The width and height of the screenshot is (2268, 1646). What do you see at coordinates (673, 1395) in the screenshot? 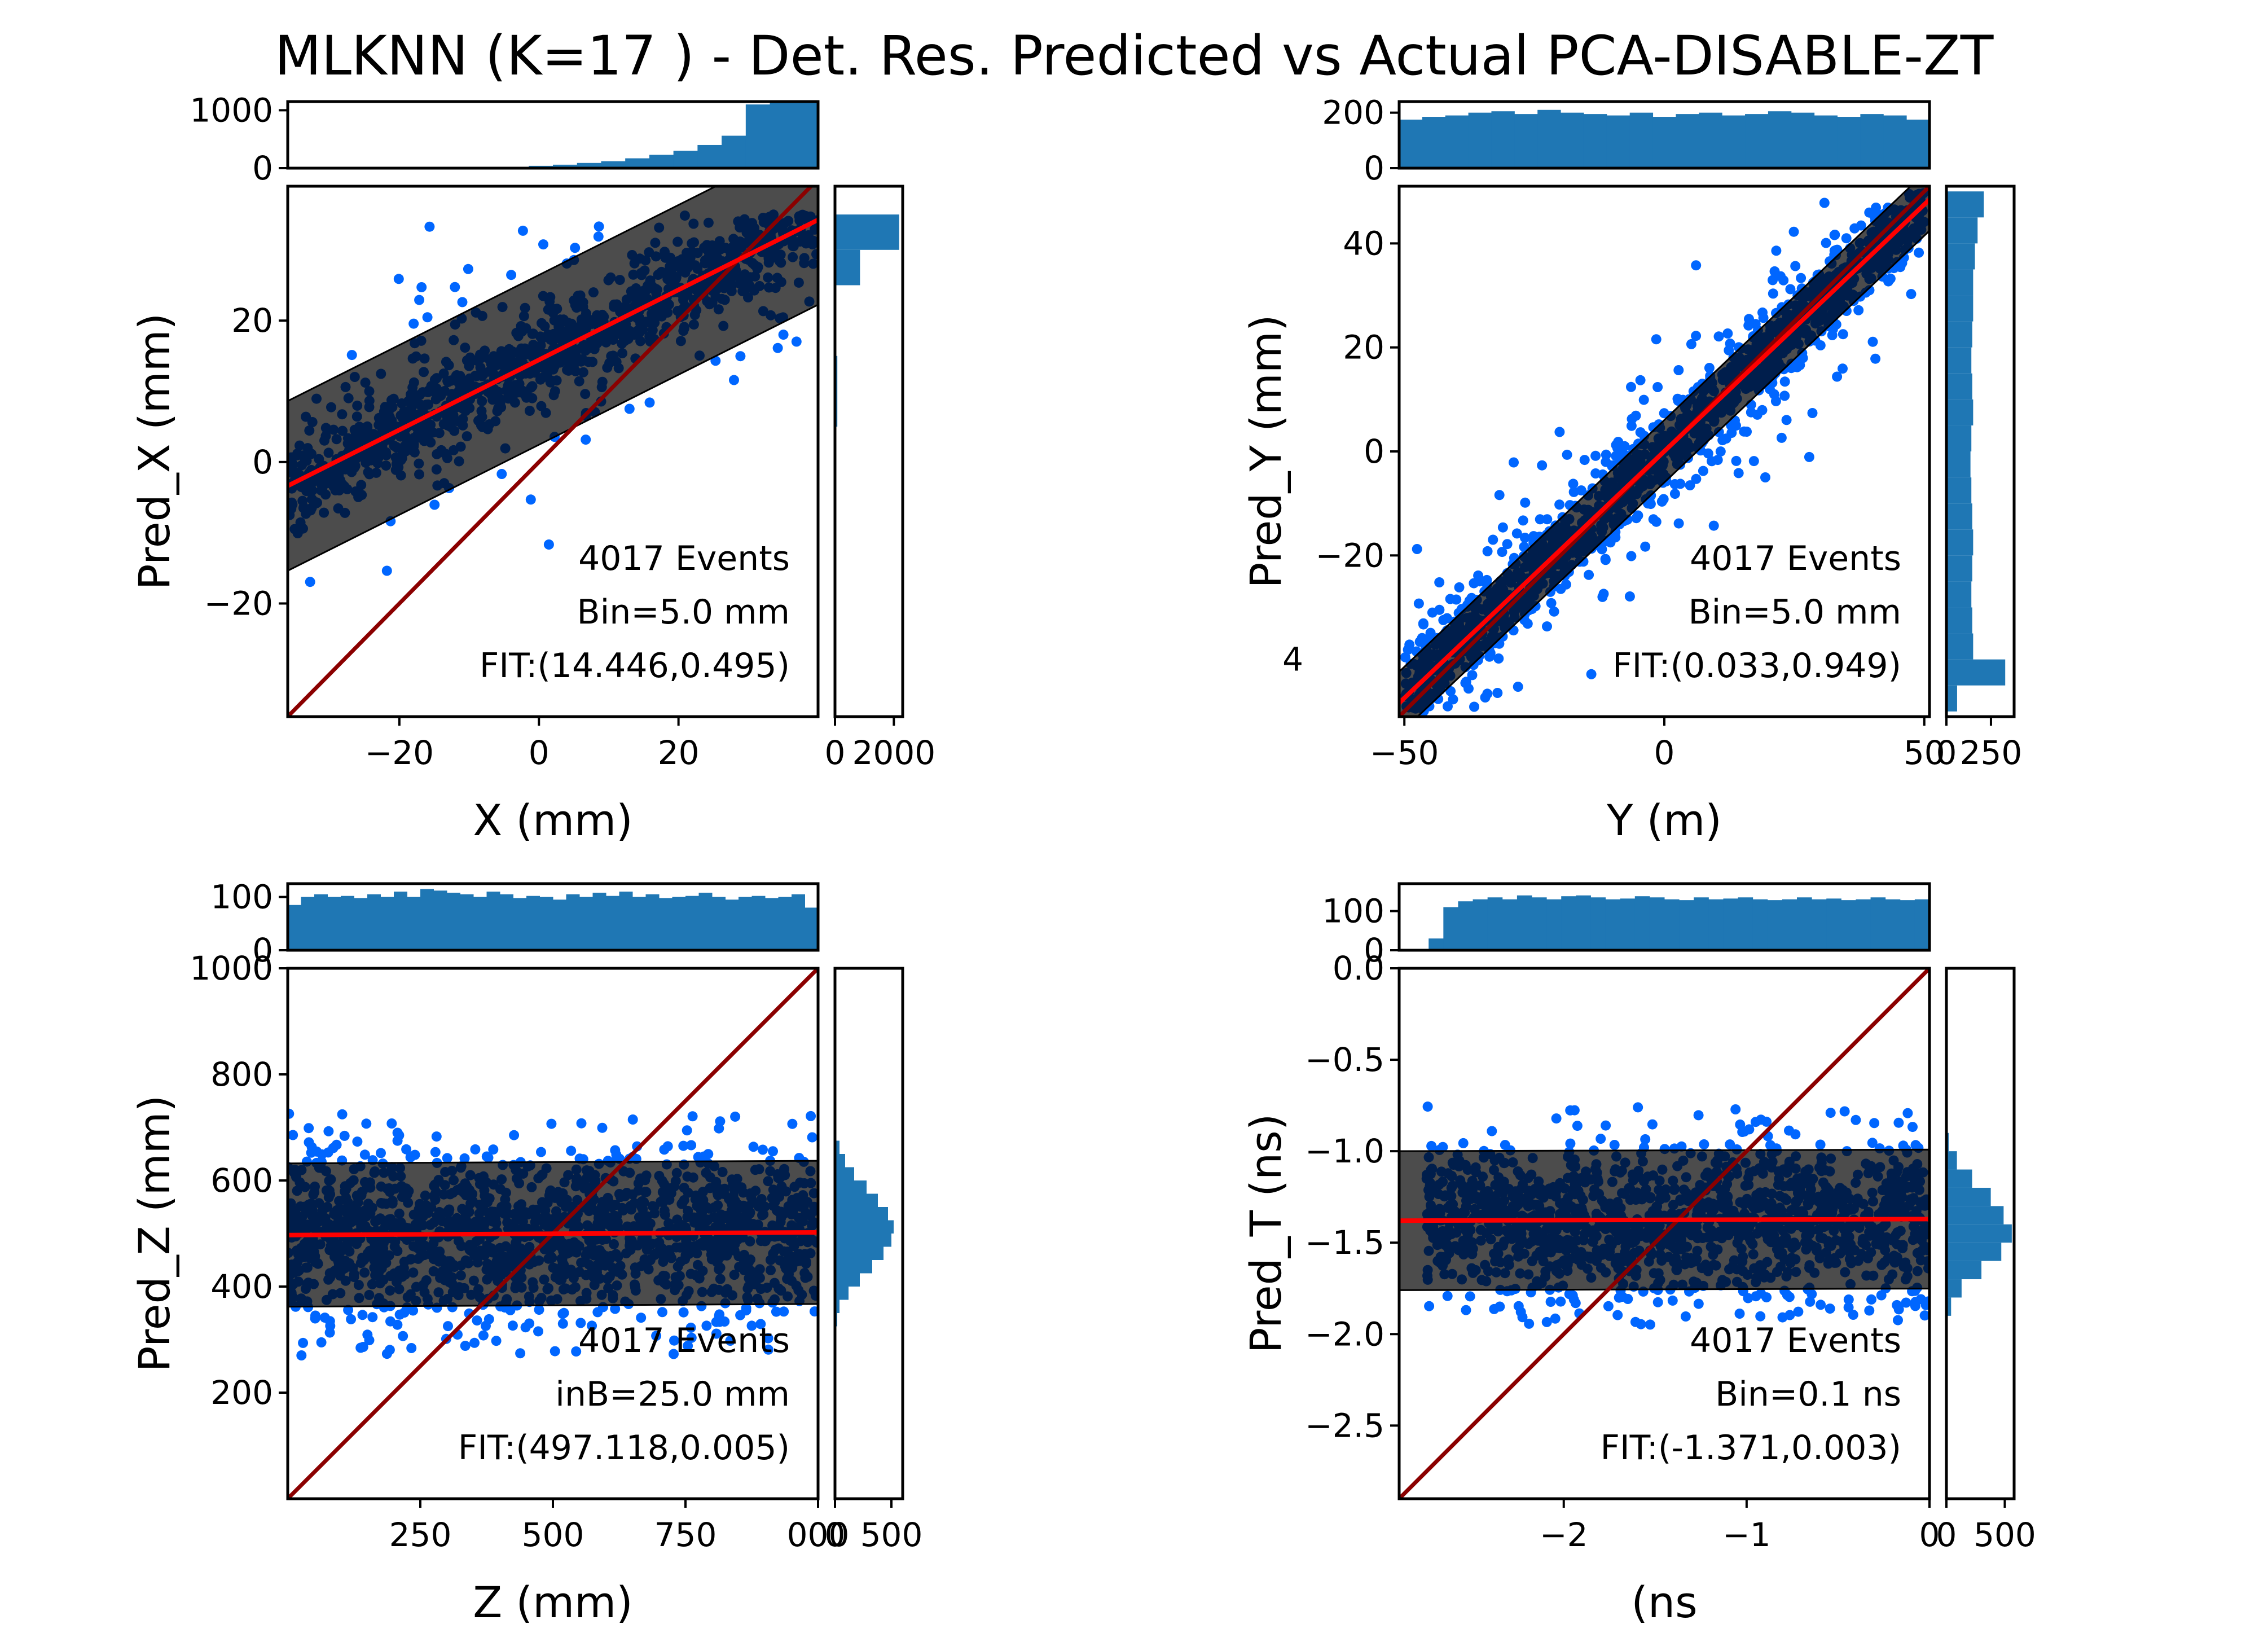
I see `fit-annotation: inB=25.0 mm` at bounding box center [673, 1395].